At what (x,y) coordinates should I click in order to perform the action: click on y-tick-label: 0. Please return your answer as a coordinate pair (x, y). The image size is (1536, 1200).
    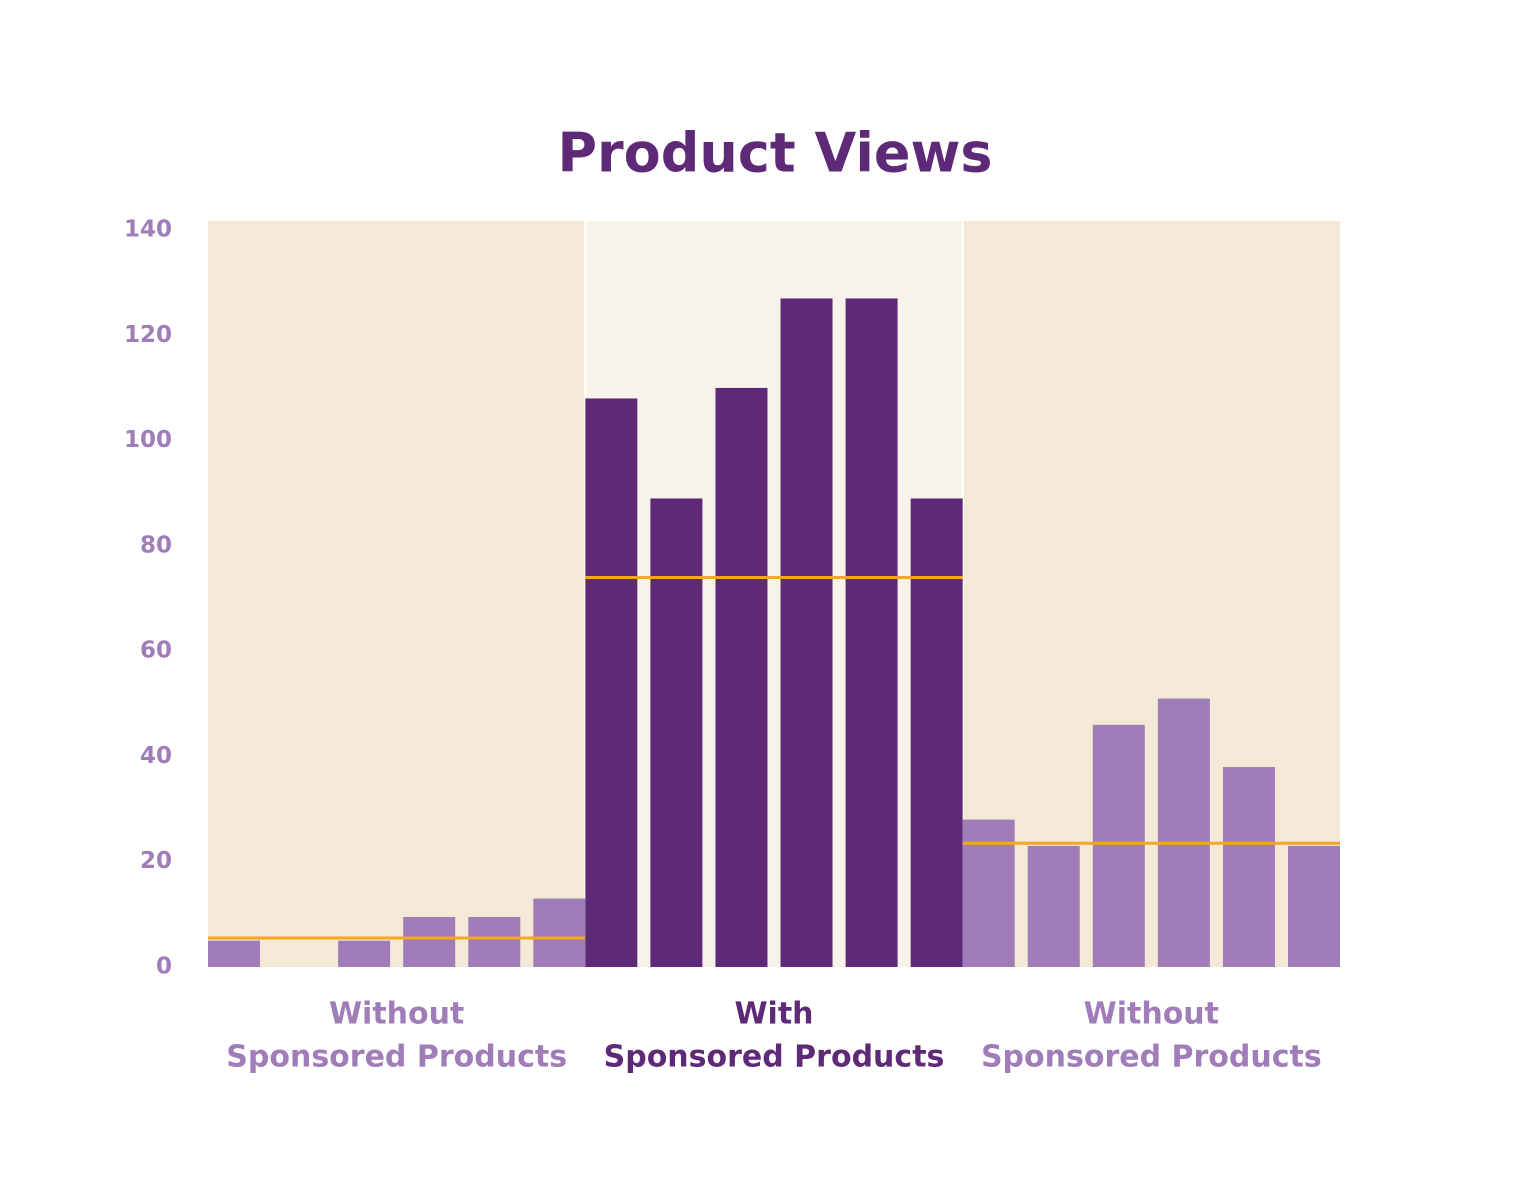
    Looking at the image, I should click on (164, 967).